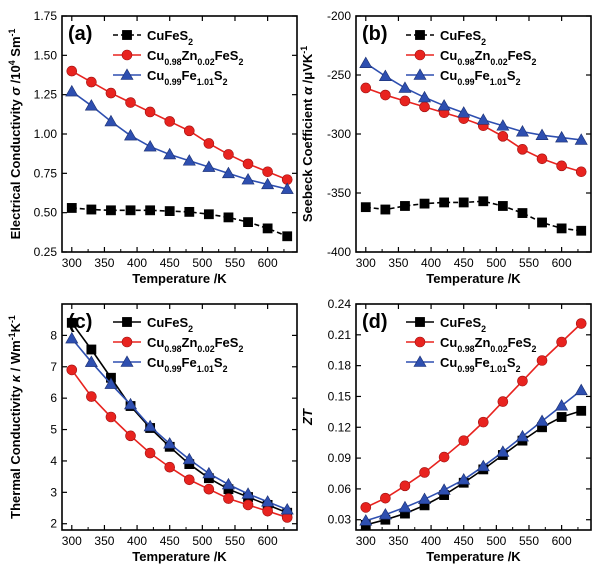  I want to click on y-tick-label: 0.25, so click(46, 252).